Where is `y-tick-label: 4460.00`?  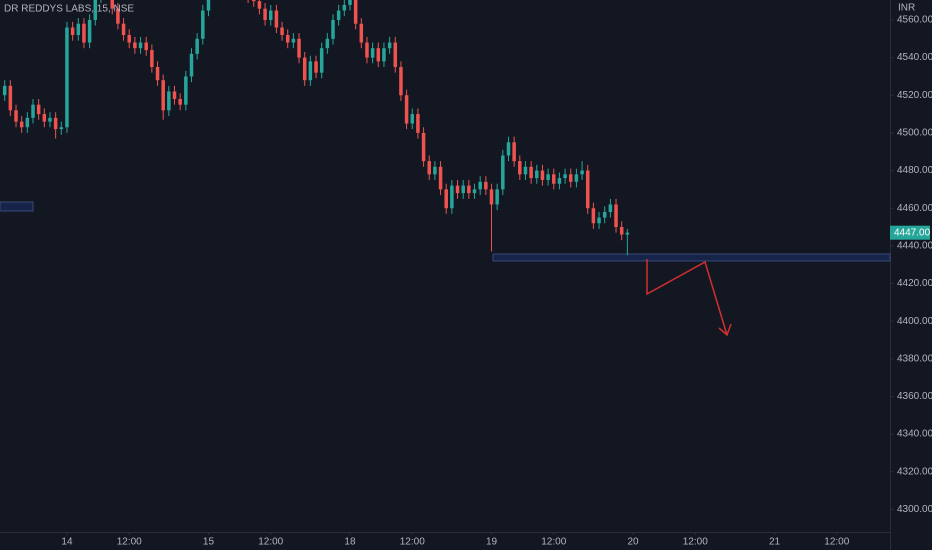 y-tick-label: 4460.00 is located at coordinates (914, 208).